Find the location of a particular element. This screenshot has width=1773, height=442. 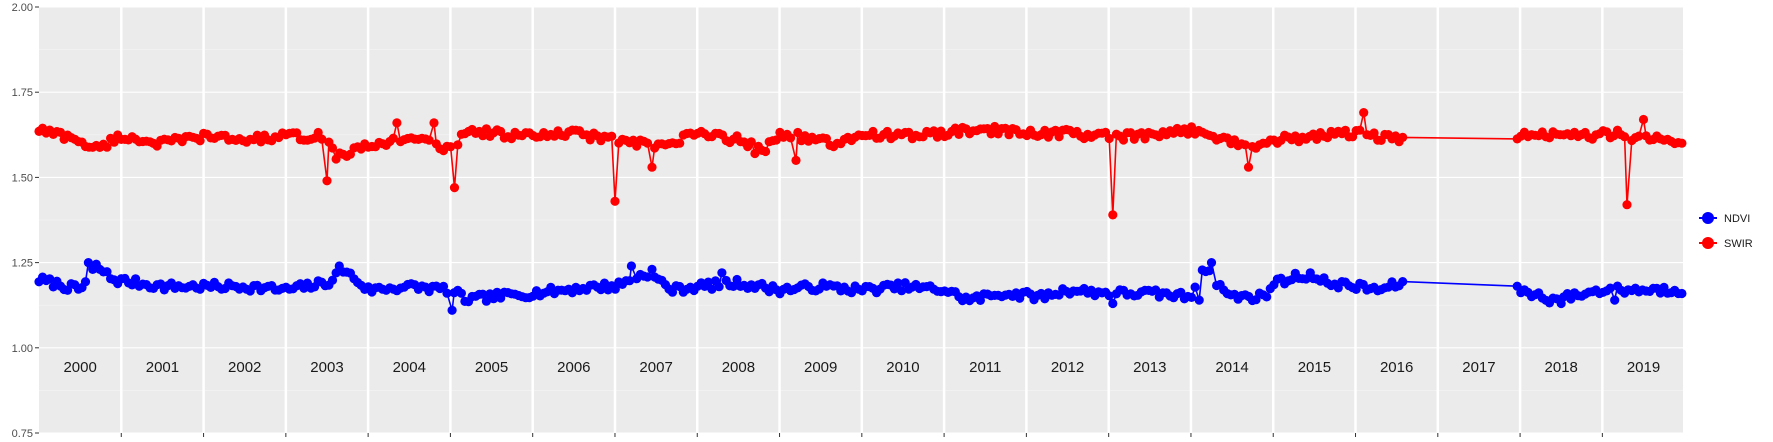

series-ndvi is located at coordinates (860, 286).